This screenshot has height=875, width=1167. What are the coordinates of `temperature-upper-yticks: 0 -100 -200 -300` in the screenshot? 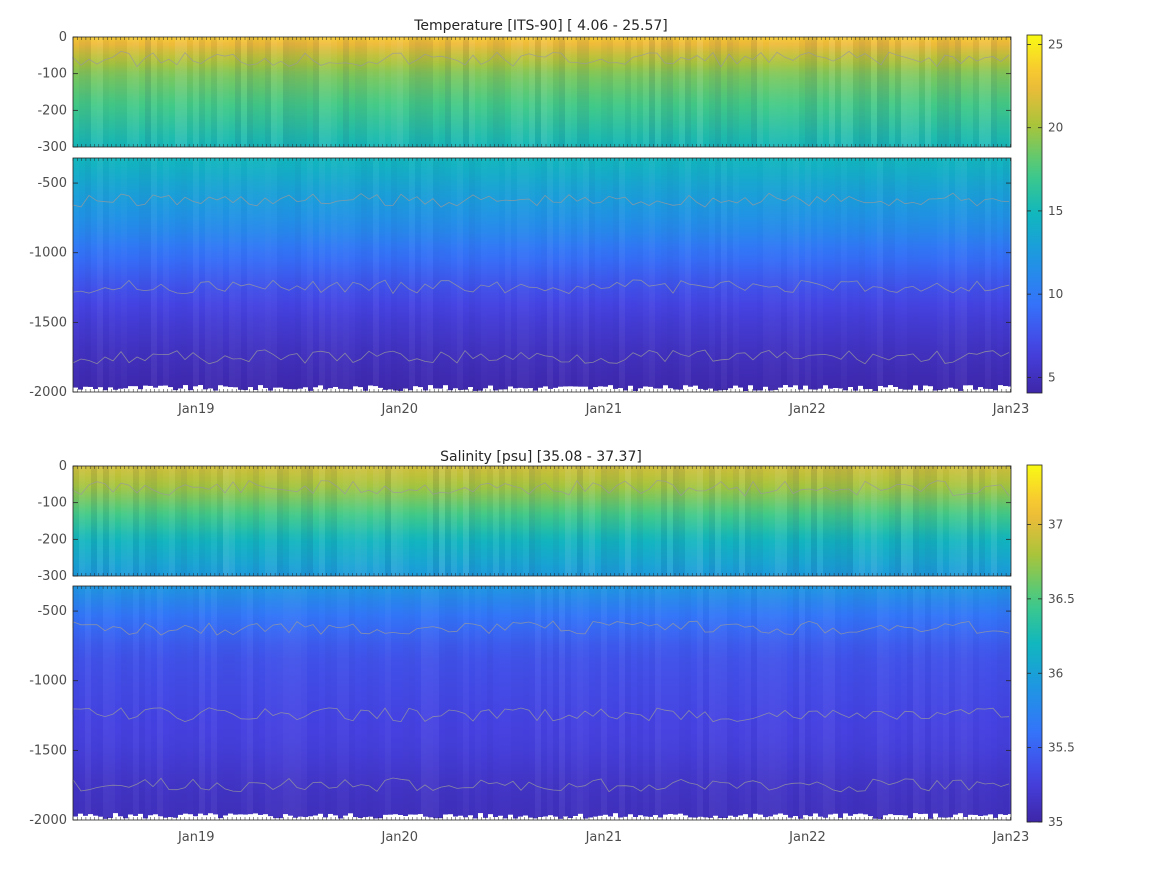 It's located at (524, 92).